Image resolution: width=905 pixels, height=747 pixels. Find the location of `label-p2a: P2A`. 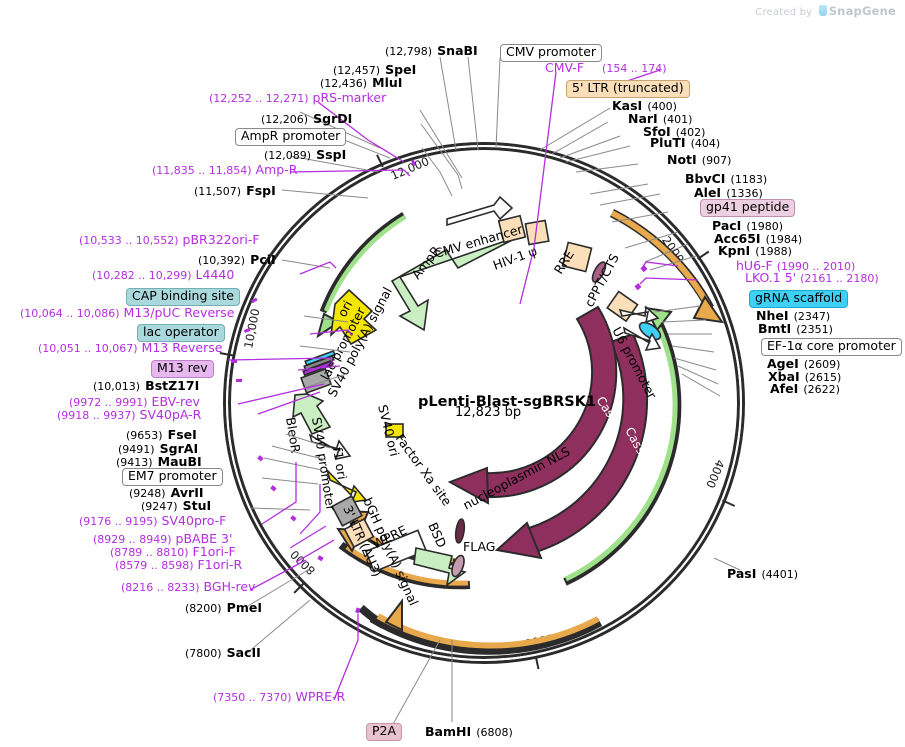

label-p2a: P2A is located at coordinates (384, 731).